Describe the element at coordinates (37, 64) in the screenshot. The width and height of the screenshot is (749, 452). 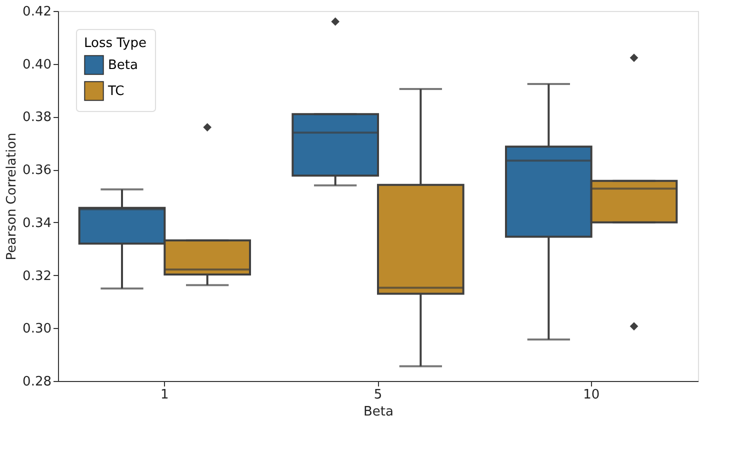
I see `y-tick-label: 0.40` at that location.